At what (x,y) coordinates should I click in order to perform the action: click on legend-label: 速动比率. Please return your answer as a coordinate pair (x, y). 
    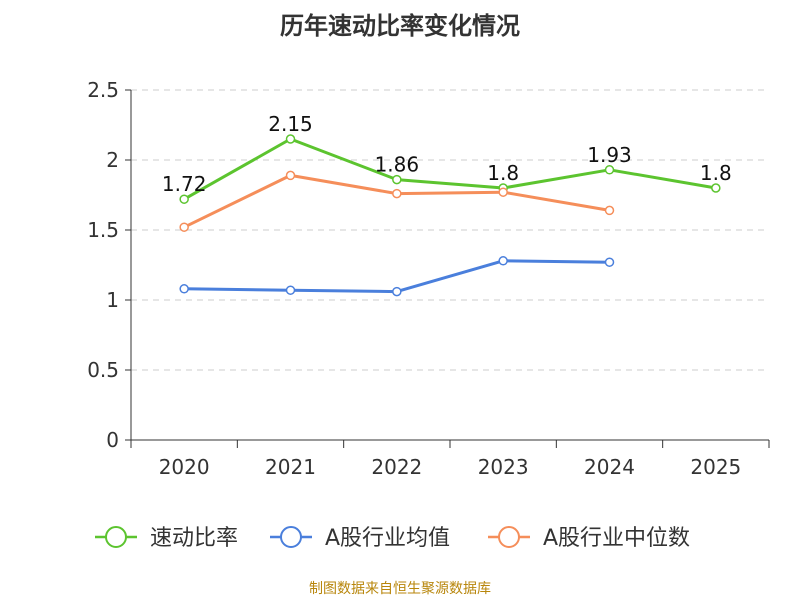
    Looking at the image, I should click on (194, 538).